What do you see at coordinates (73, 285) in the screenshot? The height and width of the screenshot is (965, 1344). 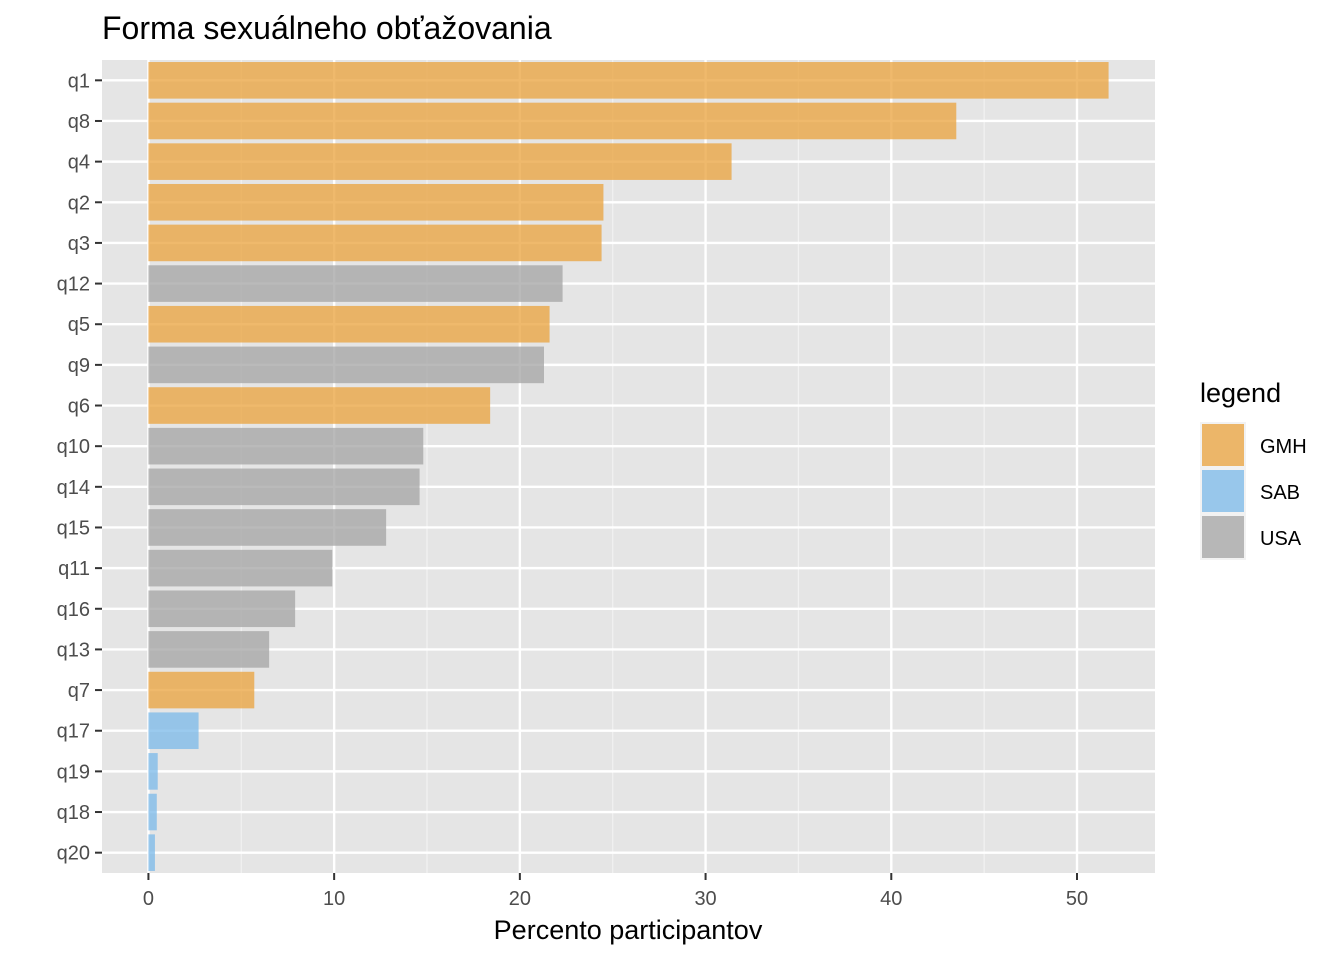 I see `y-tick-label: q12` at bounding box center [73, 285].